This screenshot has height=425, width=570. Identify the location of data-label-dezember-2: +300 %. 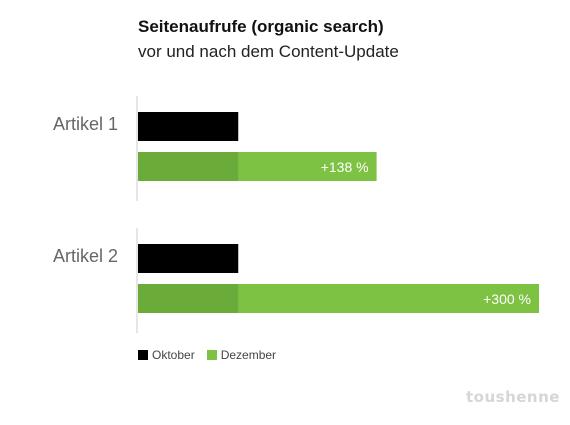
(507, 299).